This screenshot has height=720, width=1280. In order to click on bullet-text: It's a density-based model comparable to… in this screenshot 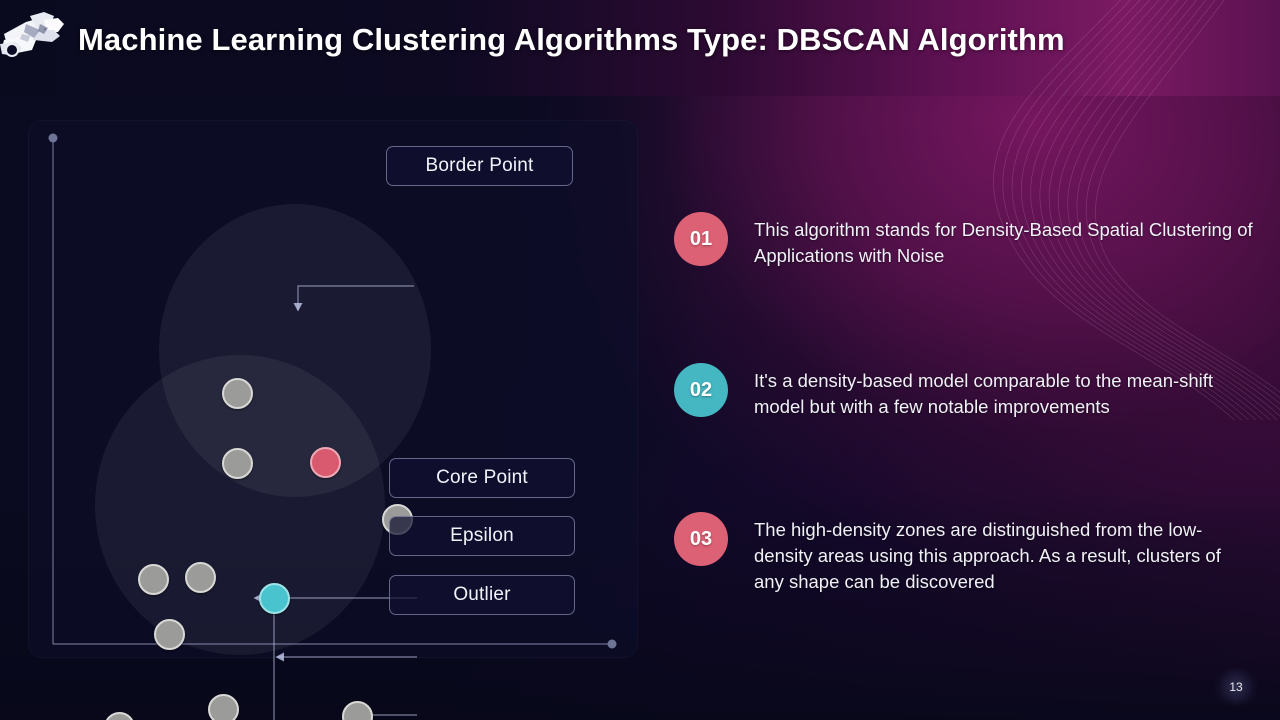, I will do `click(984, 393)`.